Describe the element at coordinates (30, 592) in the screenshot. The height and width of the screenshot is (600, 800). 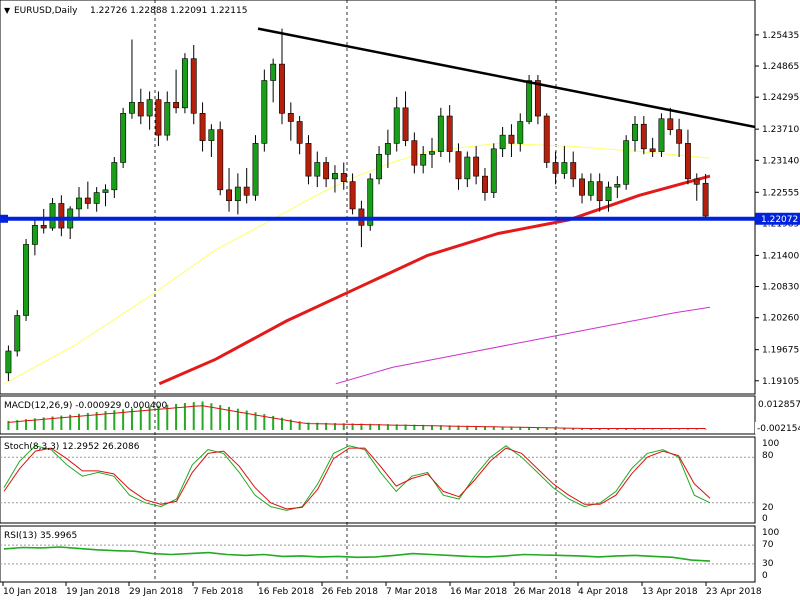
I see `date-tick-label: 10 Jan 2018` at that location.